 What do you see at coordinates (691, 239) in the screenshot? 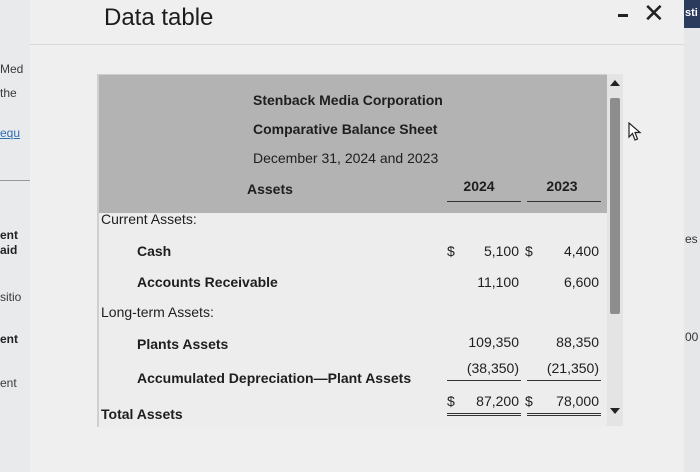
I see `bg-text: es` at bounding box center [691, 239].